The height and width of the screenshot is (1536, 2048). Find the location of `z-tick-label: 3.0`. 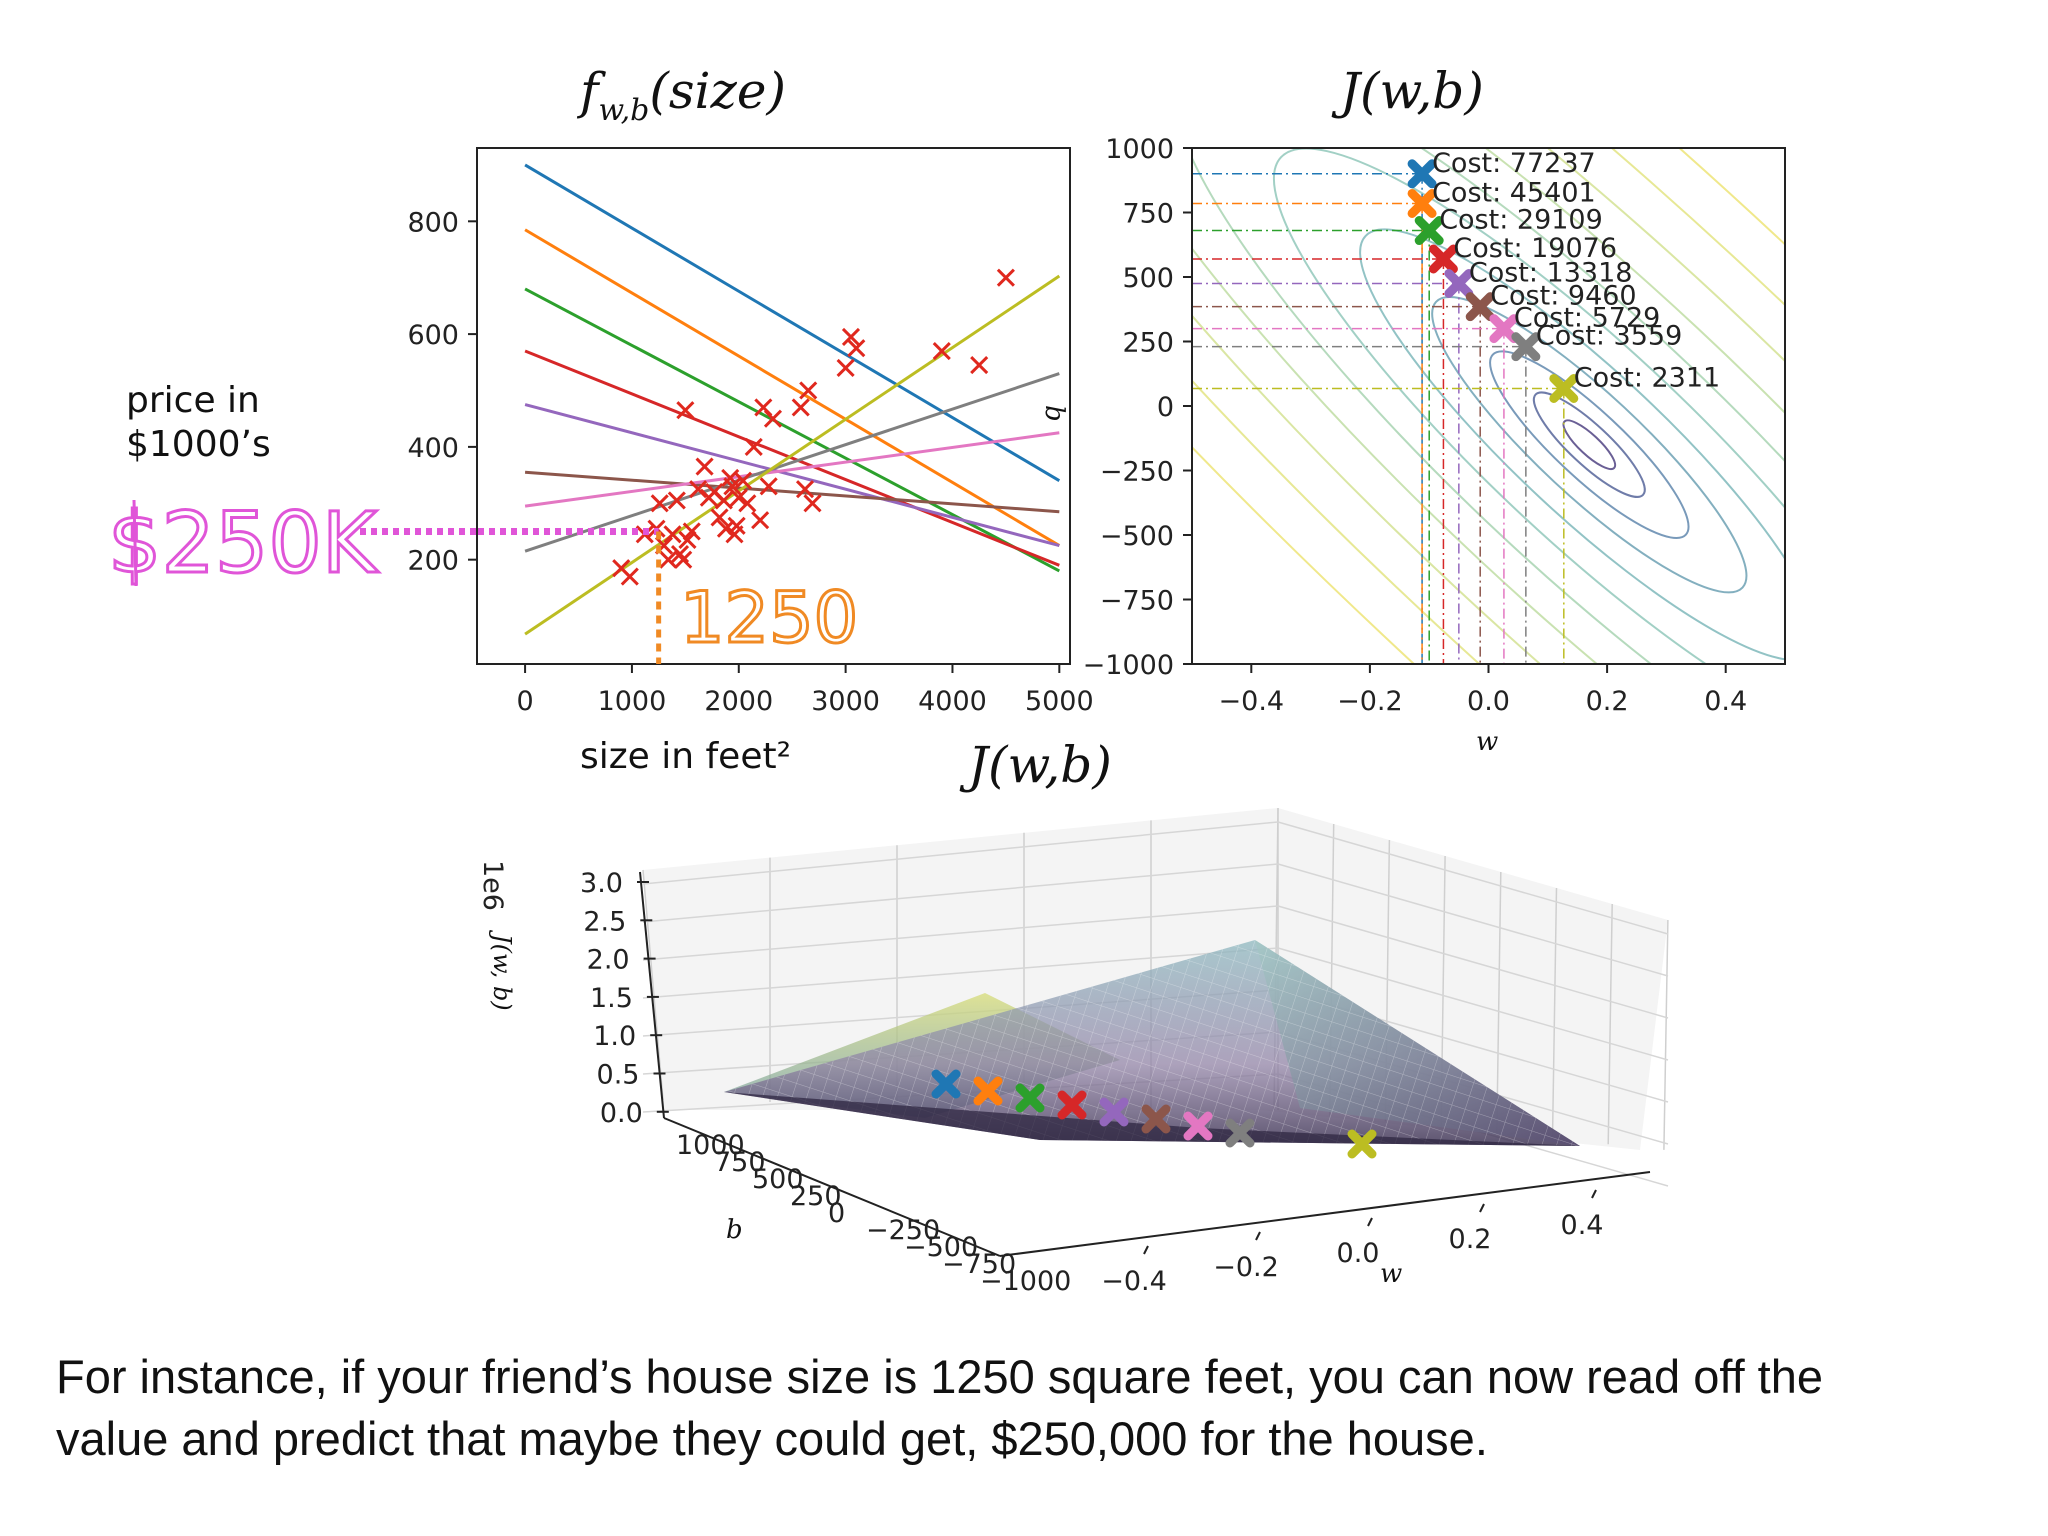

z-tick-label: 3.0 is located at coordinates (601, 883).